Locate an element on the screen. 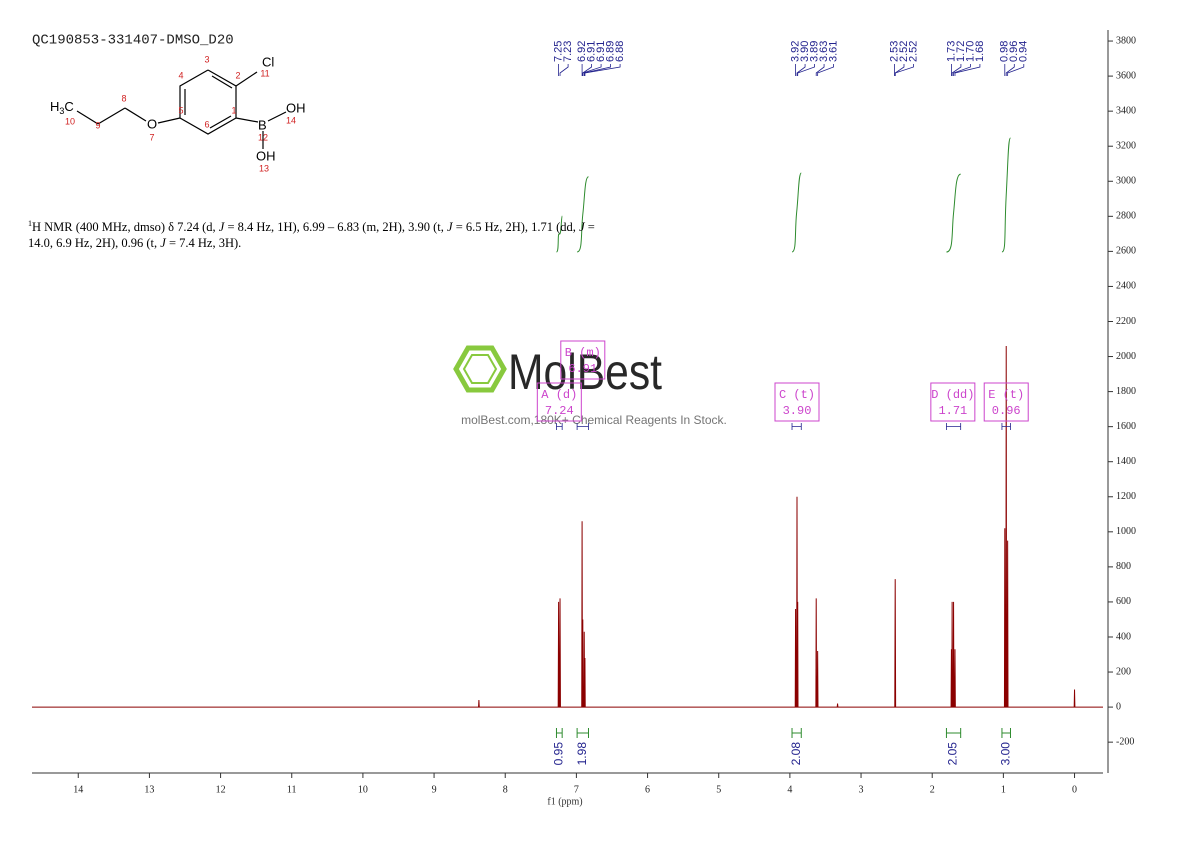 The width and height of the screenshot is (1190, 841). locant: 1 is located at coordinates (233, 110).